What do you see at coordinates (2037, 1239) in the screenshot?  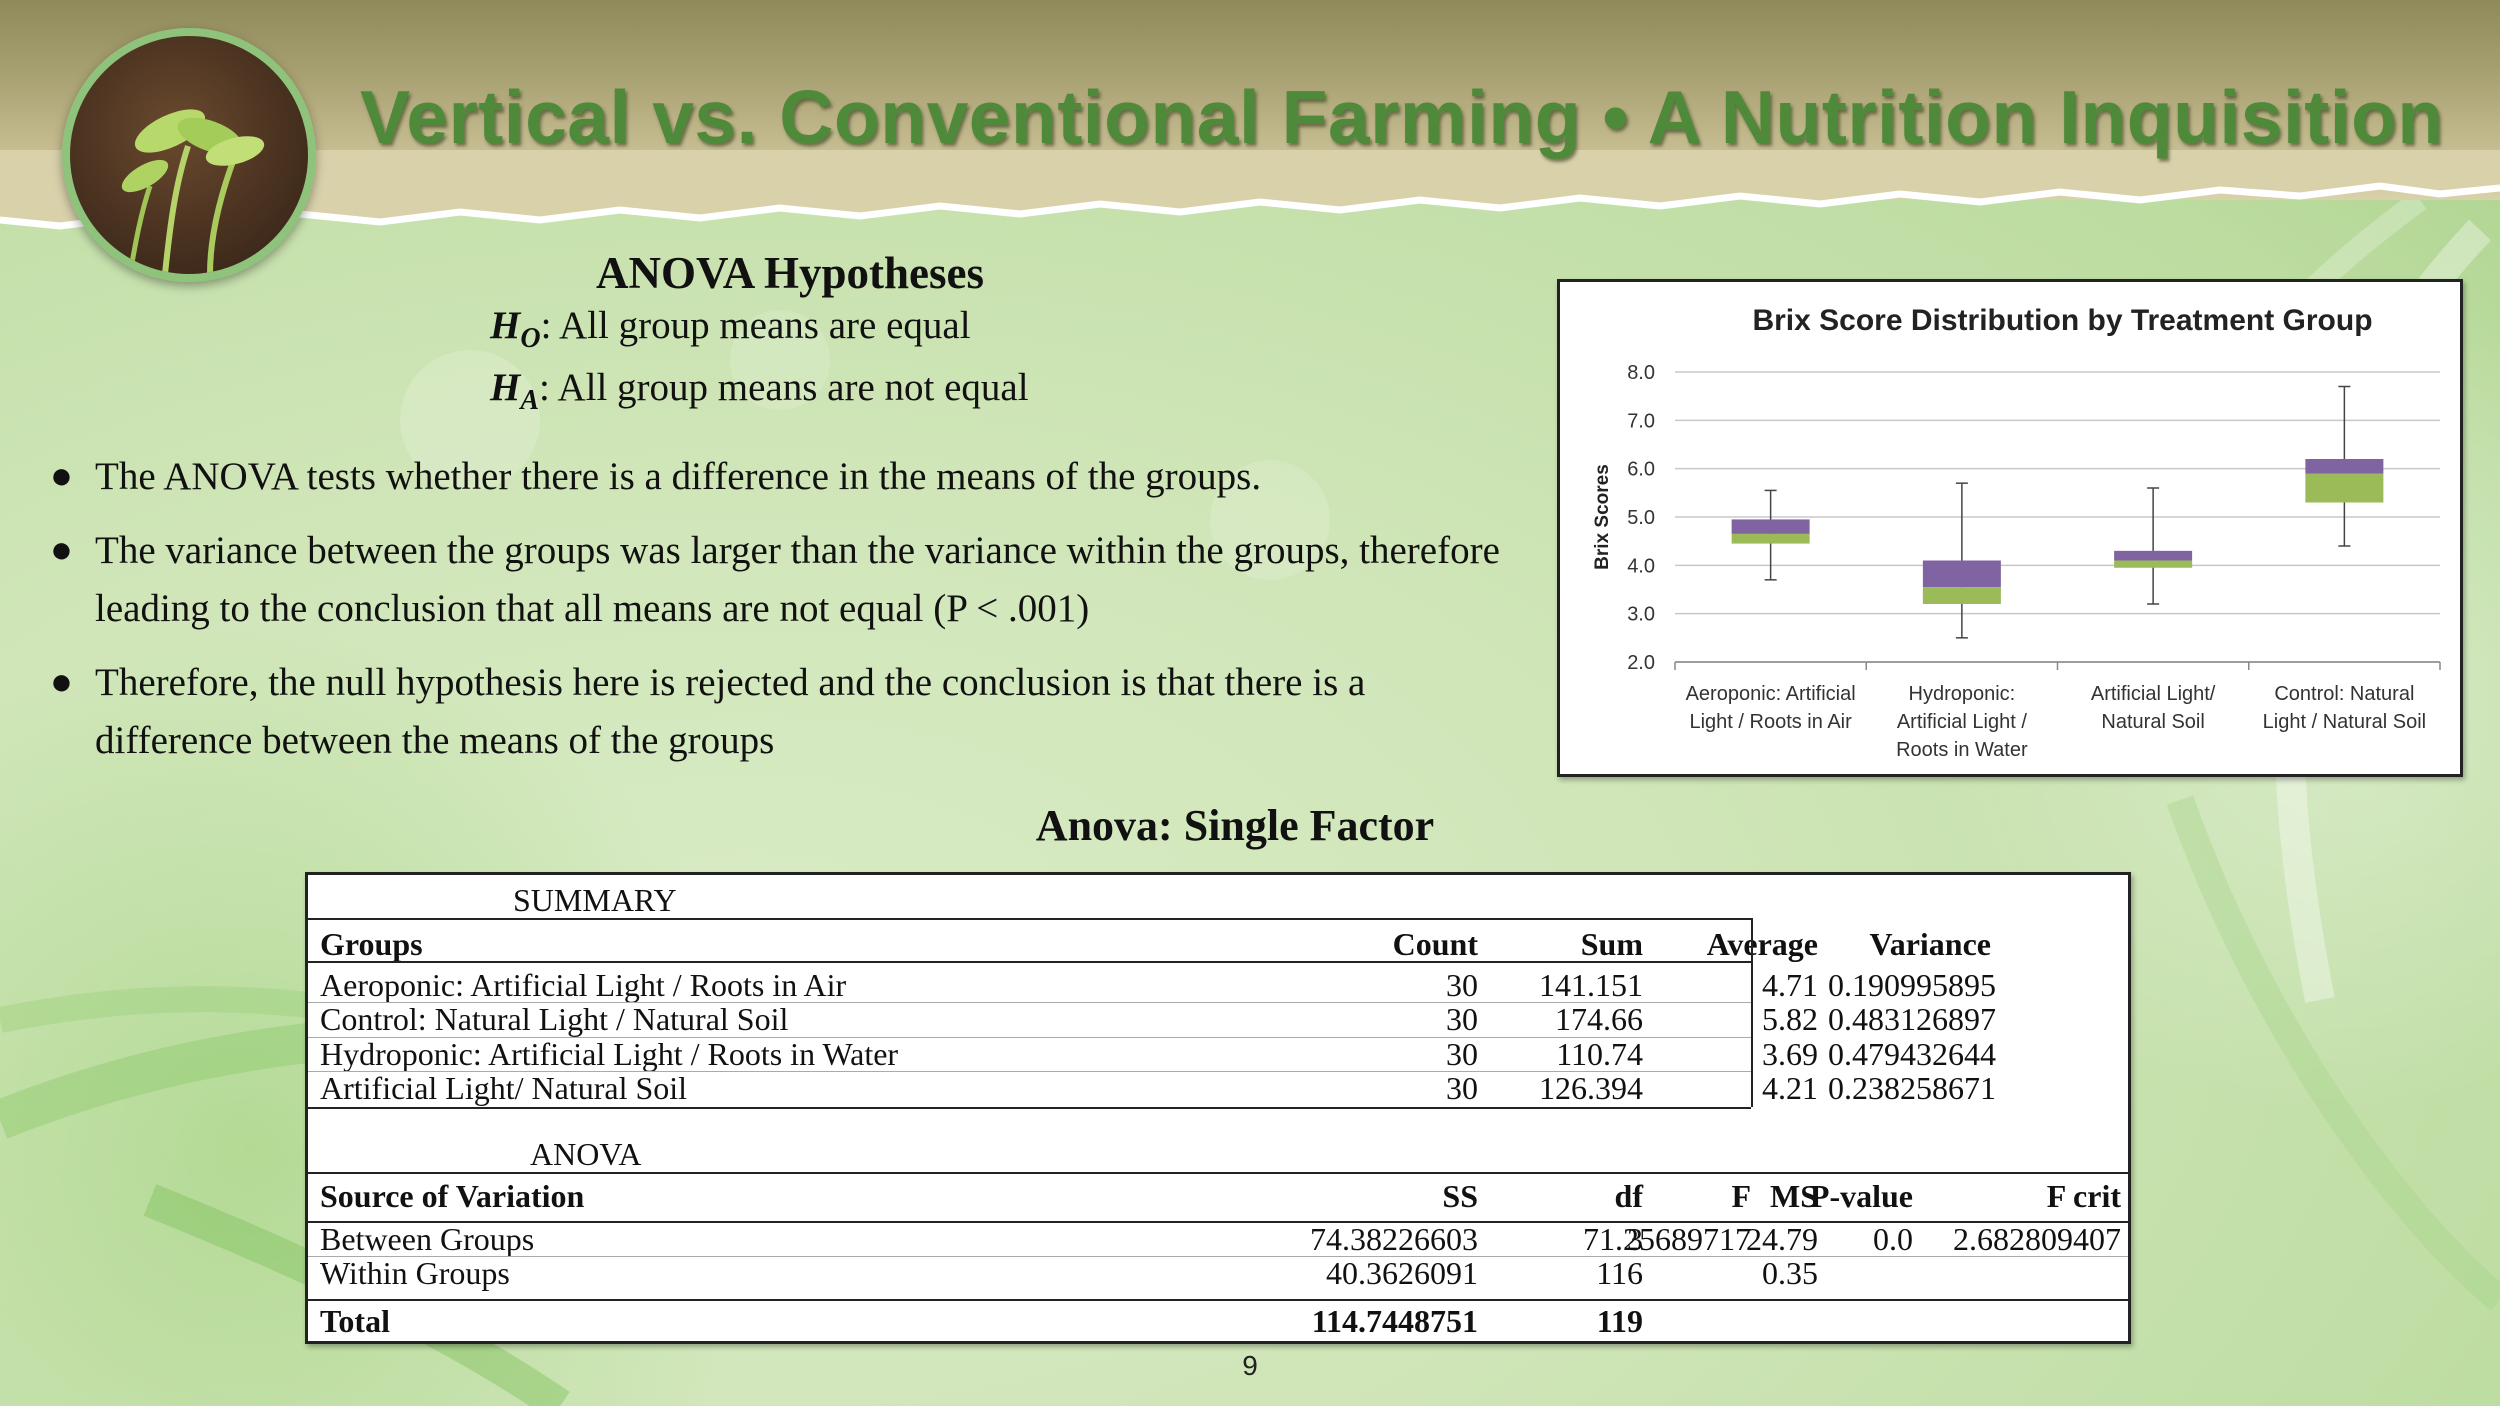 I see `anova-fcrit: 2.682809407` at bounding box center [2037, 1239].